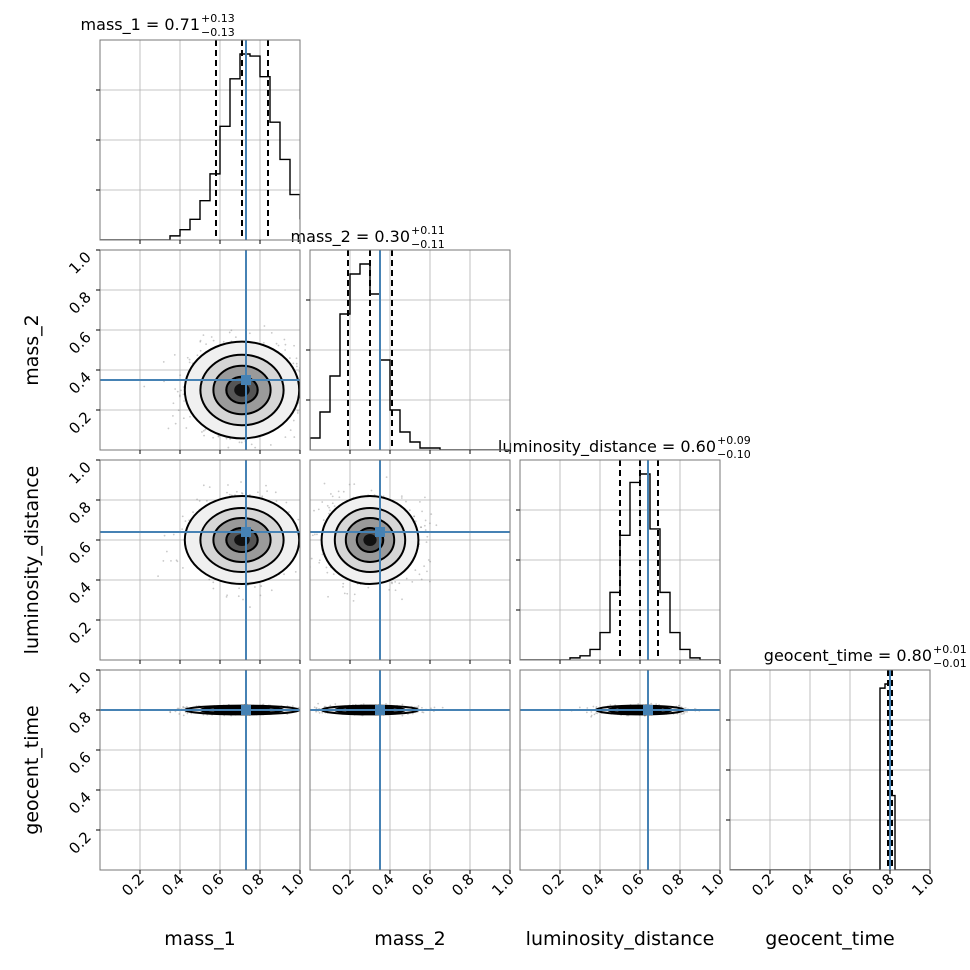 This screenshot has height=970, width=970. What do you see at coordinates (553, 885) in the screenshot?
I see `tick-label-x: 0.2` at bounding box center [553, 885].